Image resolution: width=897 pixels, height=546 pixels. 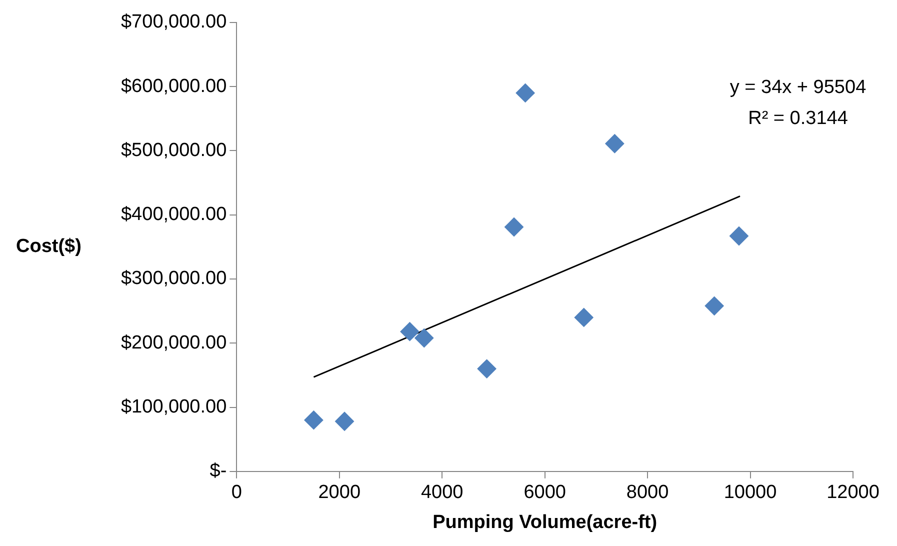 I want to click on y-tick-label: $300,000.00, so click(x=173, y=279).